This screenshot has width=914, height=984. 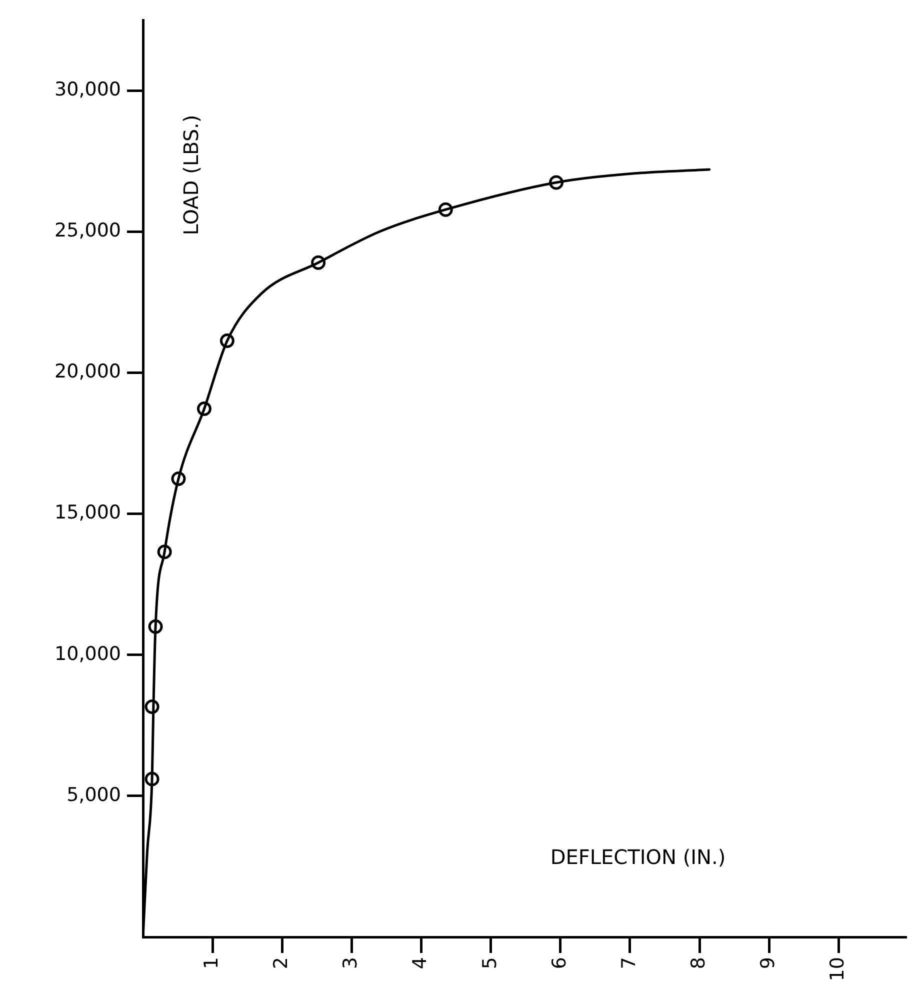 I want to click on y-tick-label: 10,000, so click(x=87, y=653).